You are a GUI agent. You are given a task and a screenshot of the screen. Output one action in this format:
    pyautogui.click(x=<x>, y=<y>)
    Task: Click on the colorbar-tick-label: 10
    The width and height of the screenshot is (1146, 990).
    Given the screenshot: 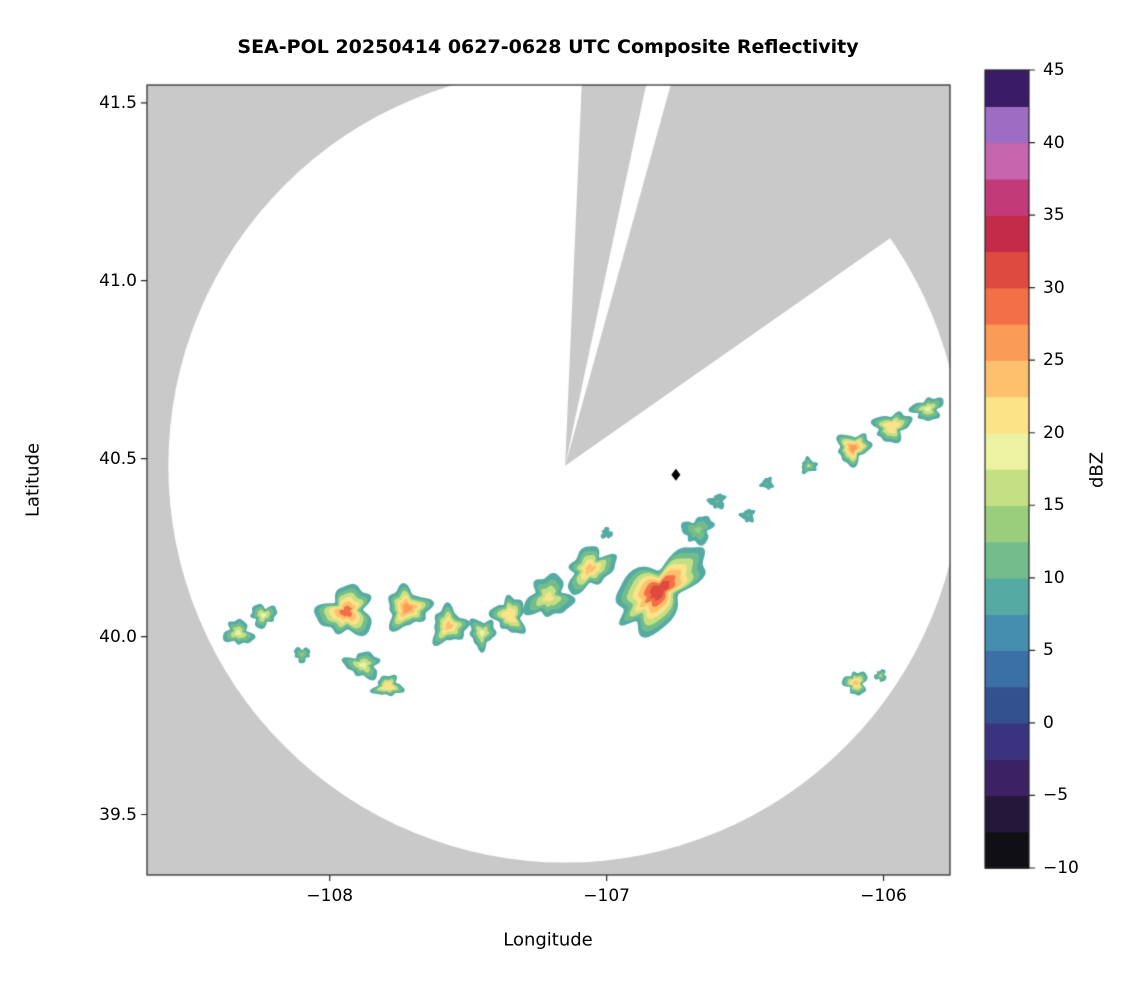 What is the action you would take?
    pyautogui.click(x=1054, y=577)
    